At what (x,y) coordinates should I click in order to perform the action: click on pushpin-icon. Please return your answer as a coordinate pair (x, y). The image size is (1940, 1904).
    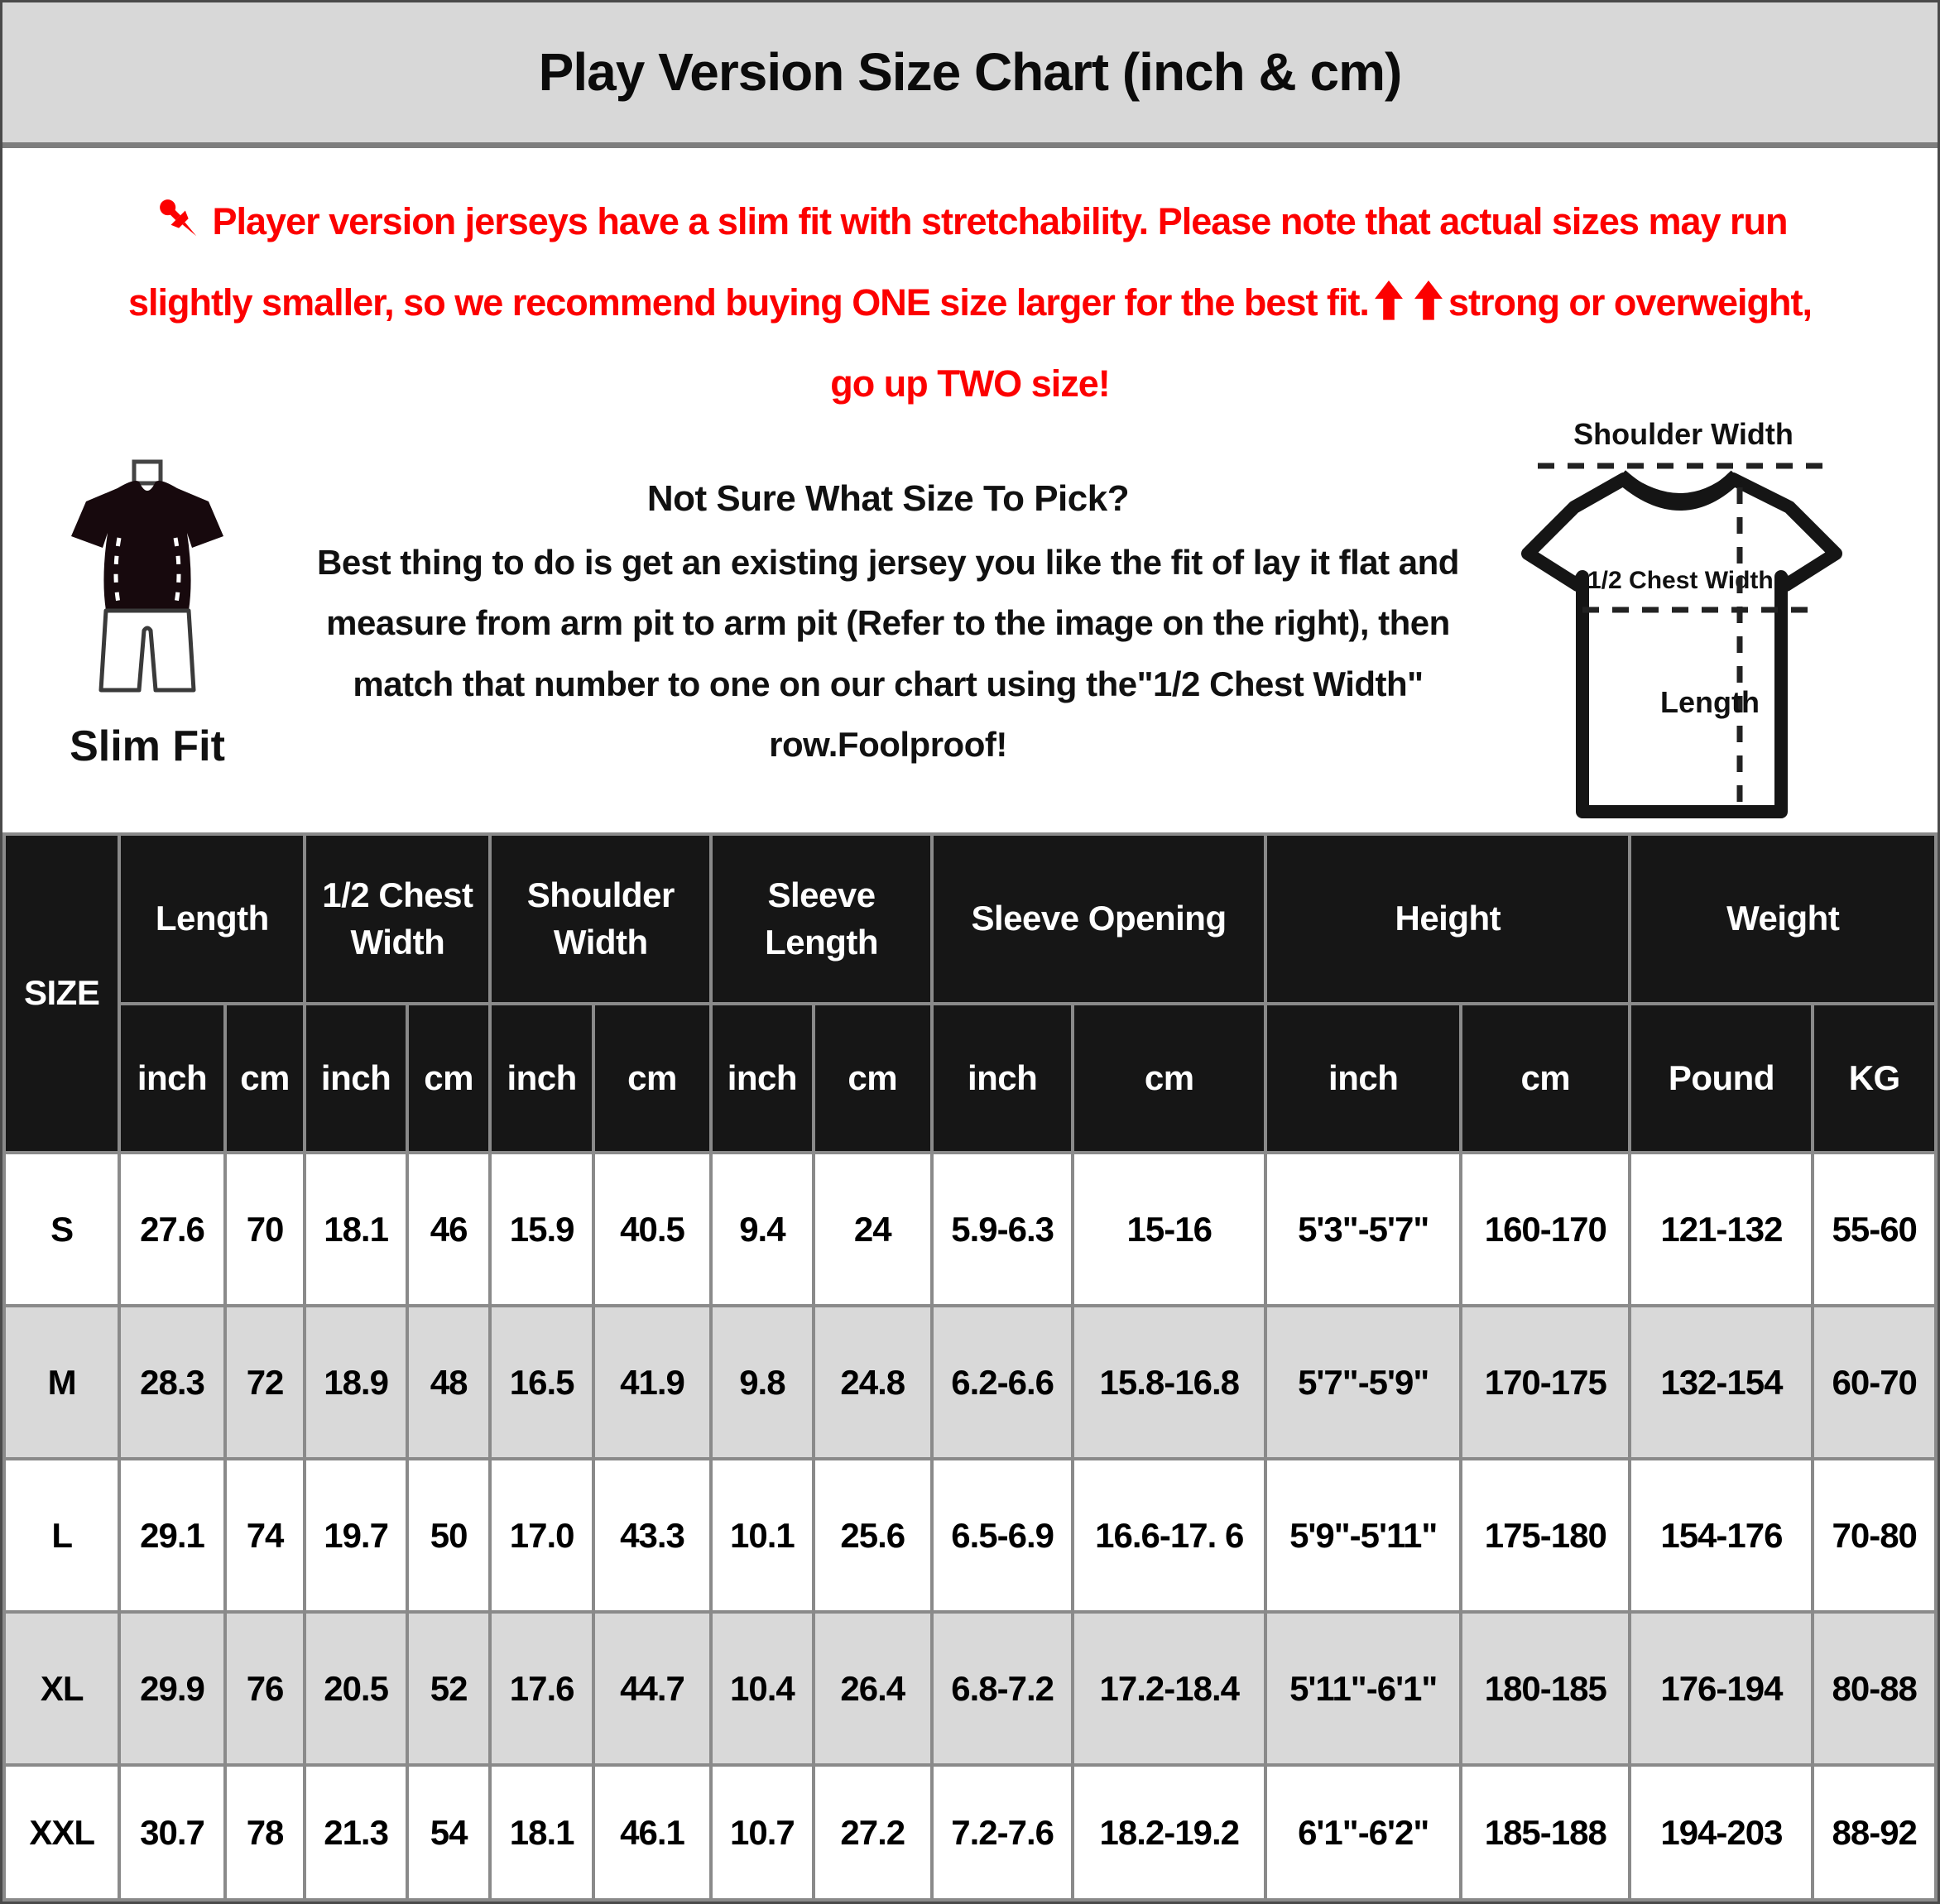
    Looking at the image, I should click on (181, 221).